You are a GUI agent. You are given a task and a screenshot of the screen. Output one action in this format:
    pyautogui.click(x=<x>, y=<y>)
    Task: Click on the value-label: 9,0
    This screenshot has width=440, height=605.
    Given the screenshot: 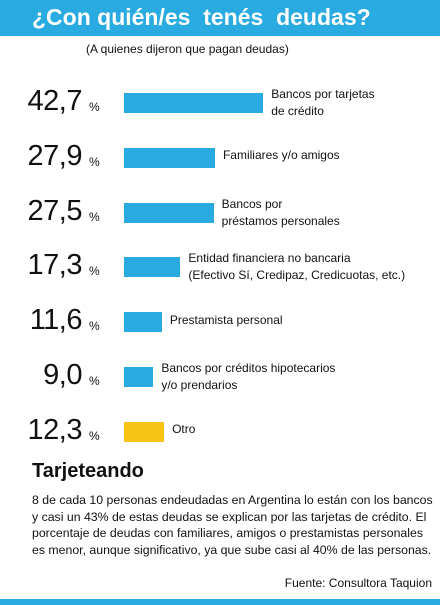 What is the action you would take?
    pyautogui.click(x=62, y=375)
    